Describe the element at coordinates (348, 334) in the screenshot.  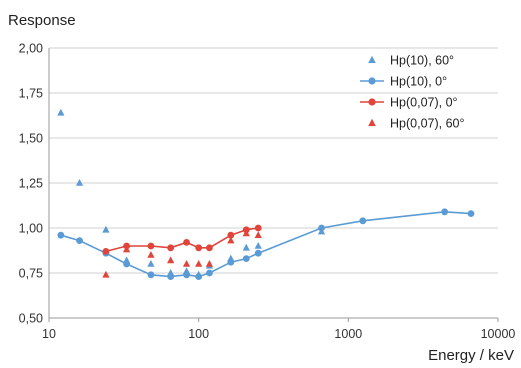
I see `x-tick-label: 1000` at that location.